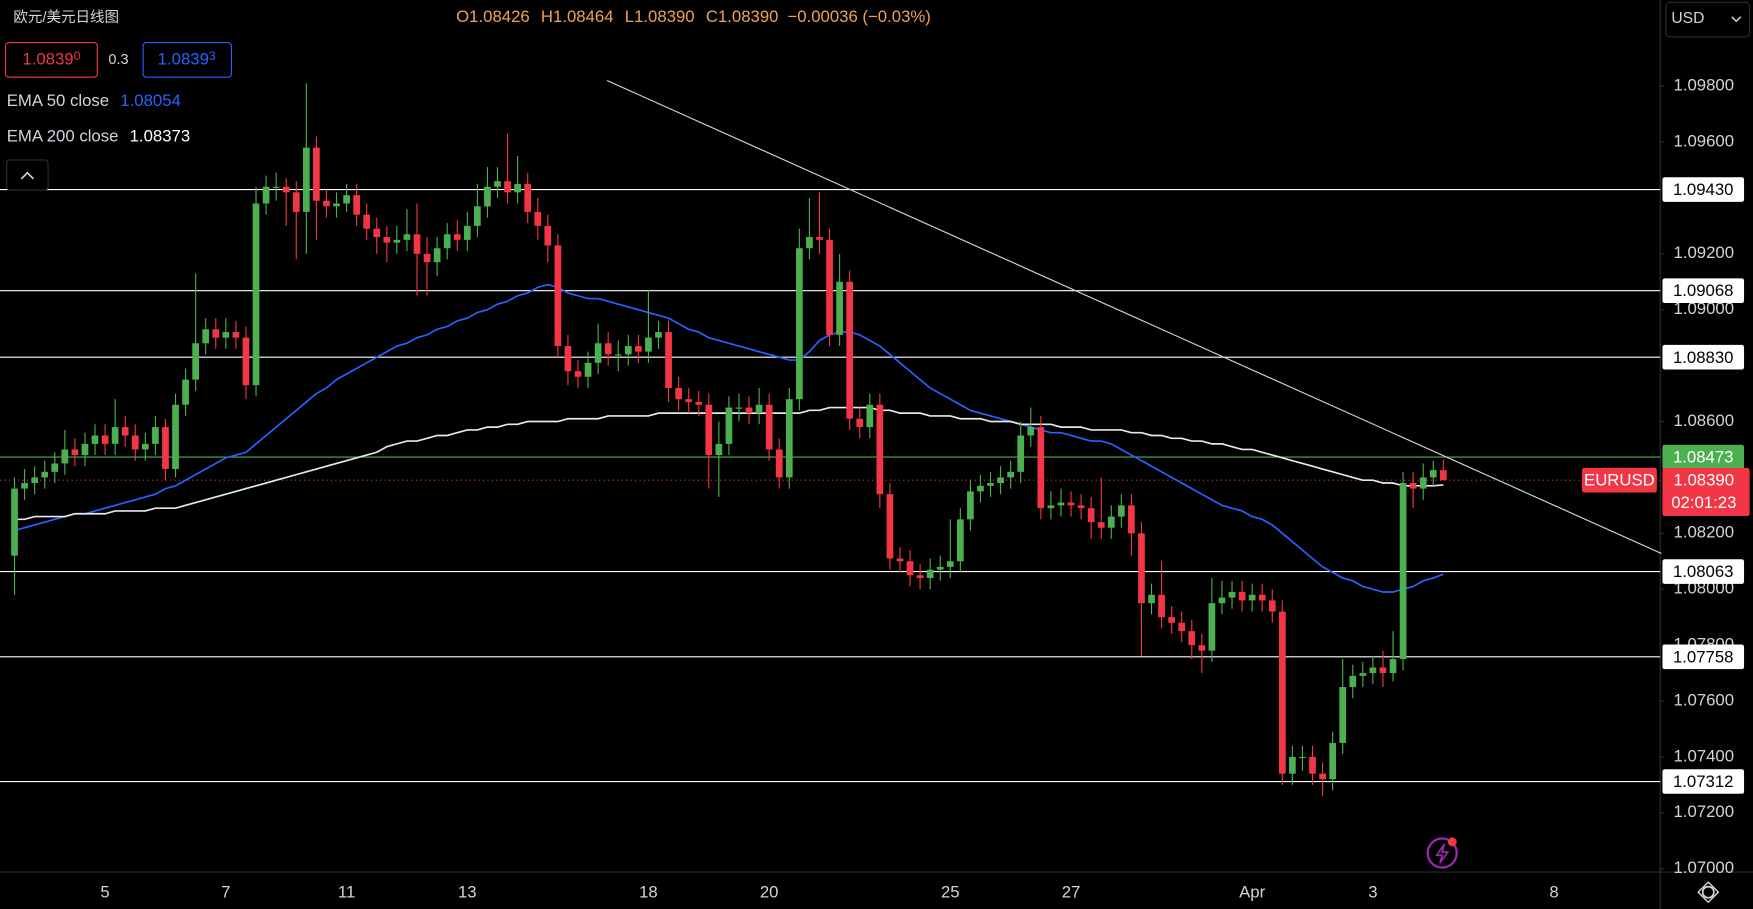  What do you see at coordinates (1704, 420) in the screenshot?
I see `y-tick-label: 1.08600` at bounding box center [1704, 420].